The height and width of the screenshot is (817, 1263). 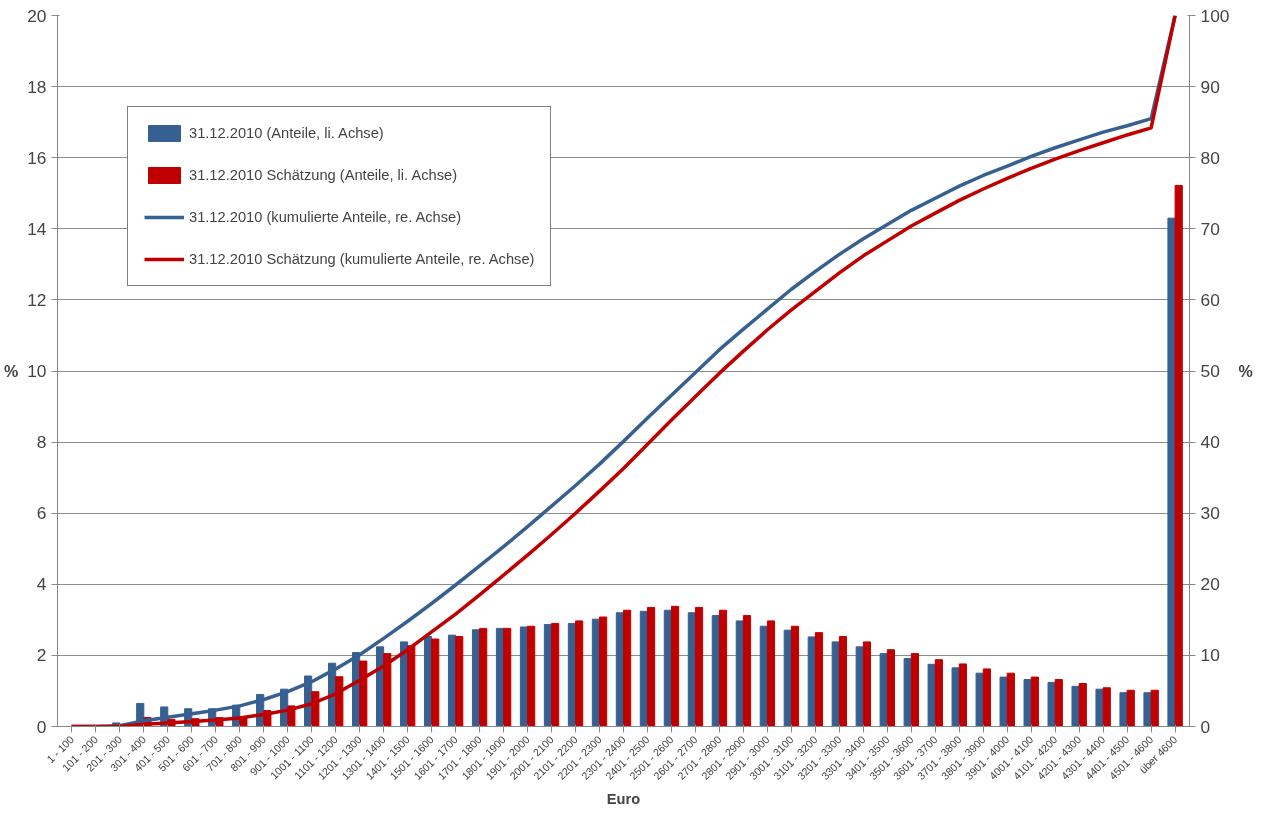 I want to click on y2-tick-label: 60, so click(x=1210, y=299).